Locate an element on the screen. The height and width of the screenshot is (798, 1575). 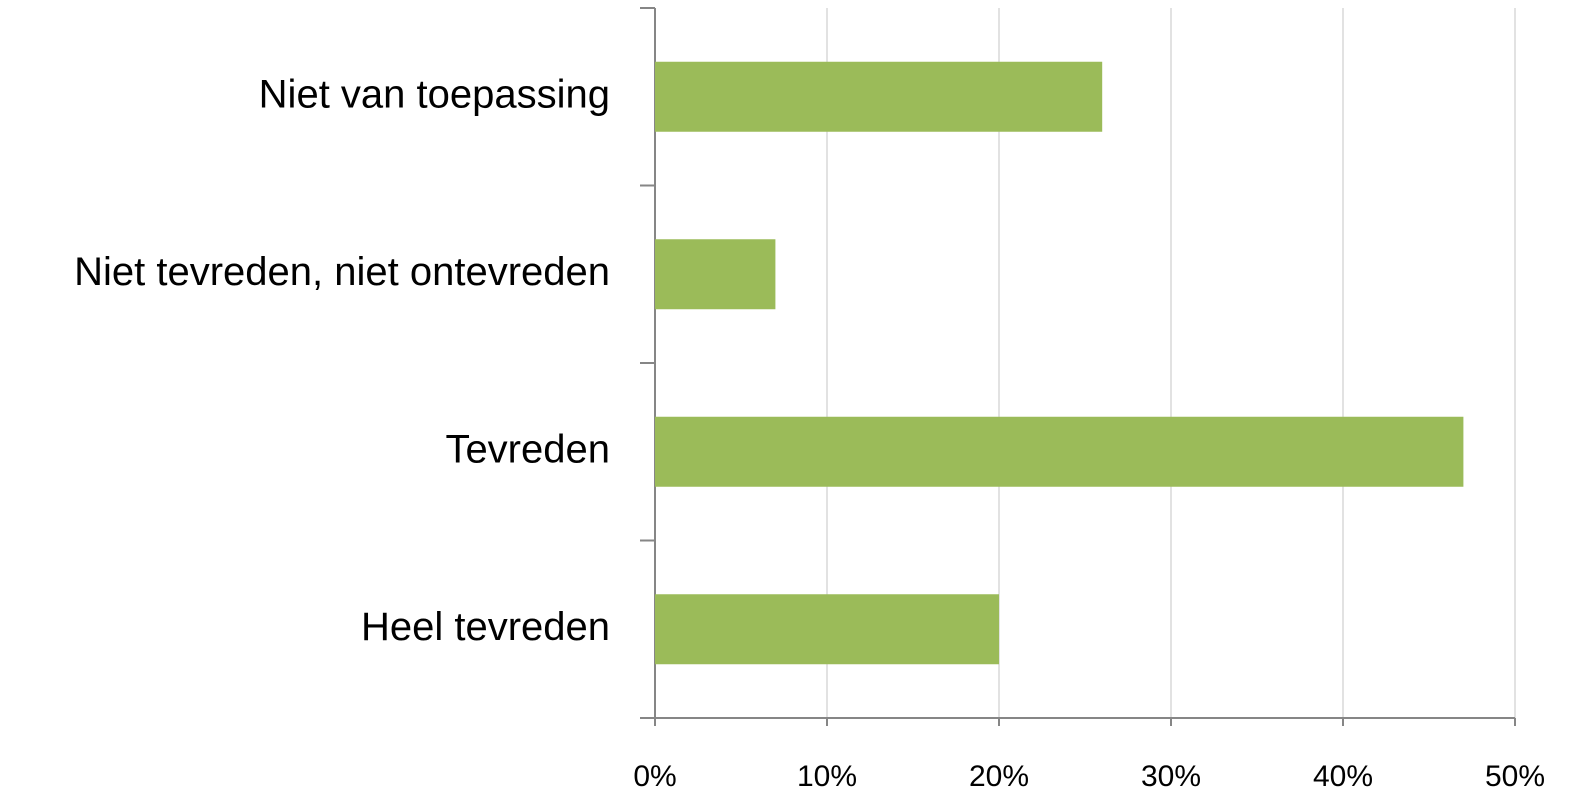
y-tick-label: Heel tevreden is located at coordinates (485, 627).